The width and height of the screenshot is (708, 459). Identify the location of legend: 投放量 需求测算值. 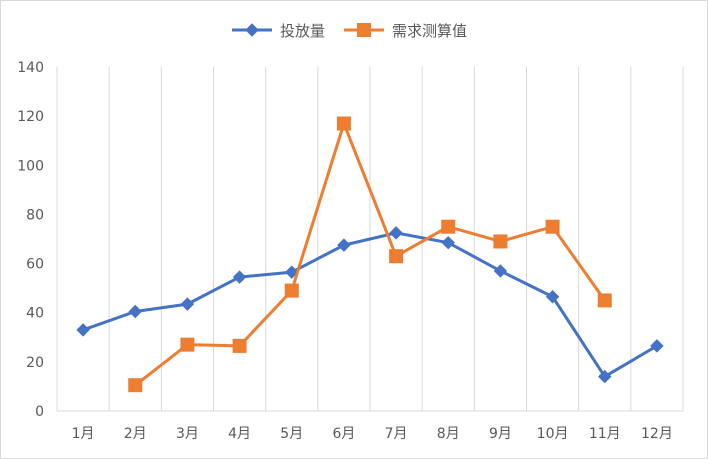
(349, 31).